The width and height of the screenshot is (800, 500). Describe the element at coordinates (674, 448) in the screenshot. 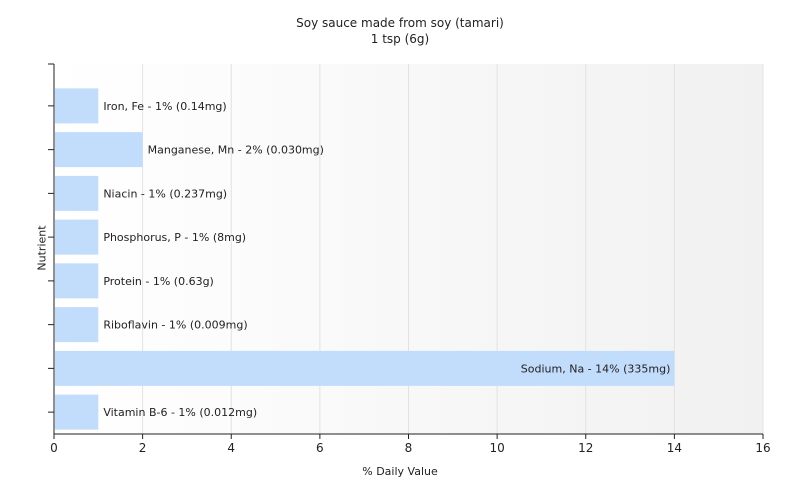

I see `x-tick-label-7: 14` at that location.